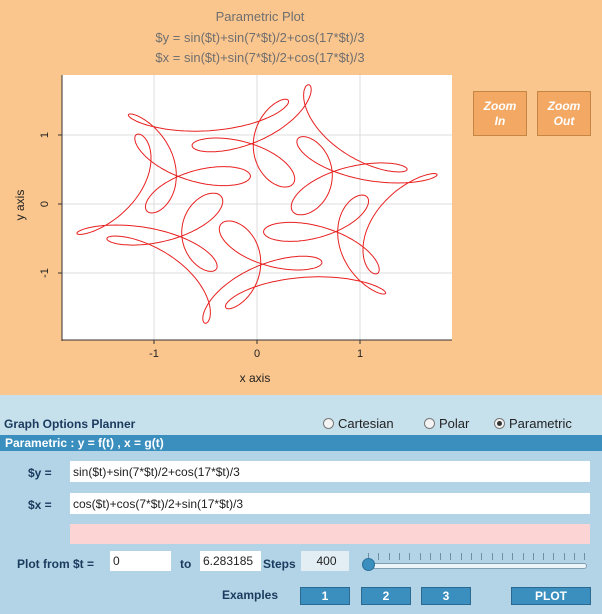  What do you see at coordinates (540, 423) in the screenshot?
I see `mode-label-parametric: Parametric` at bounding box center [540, 423].